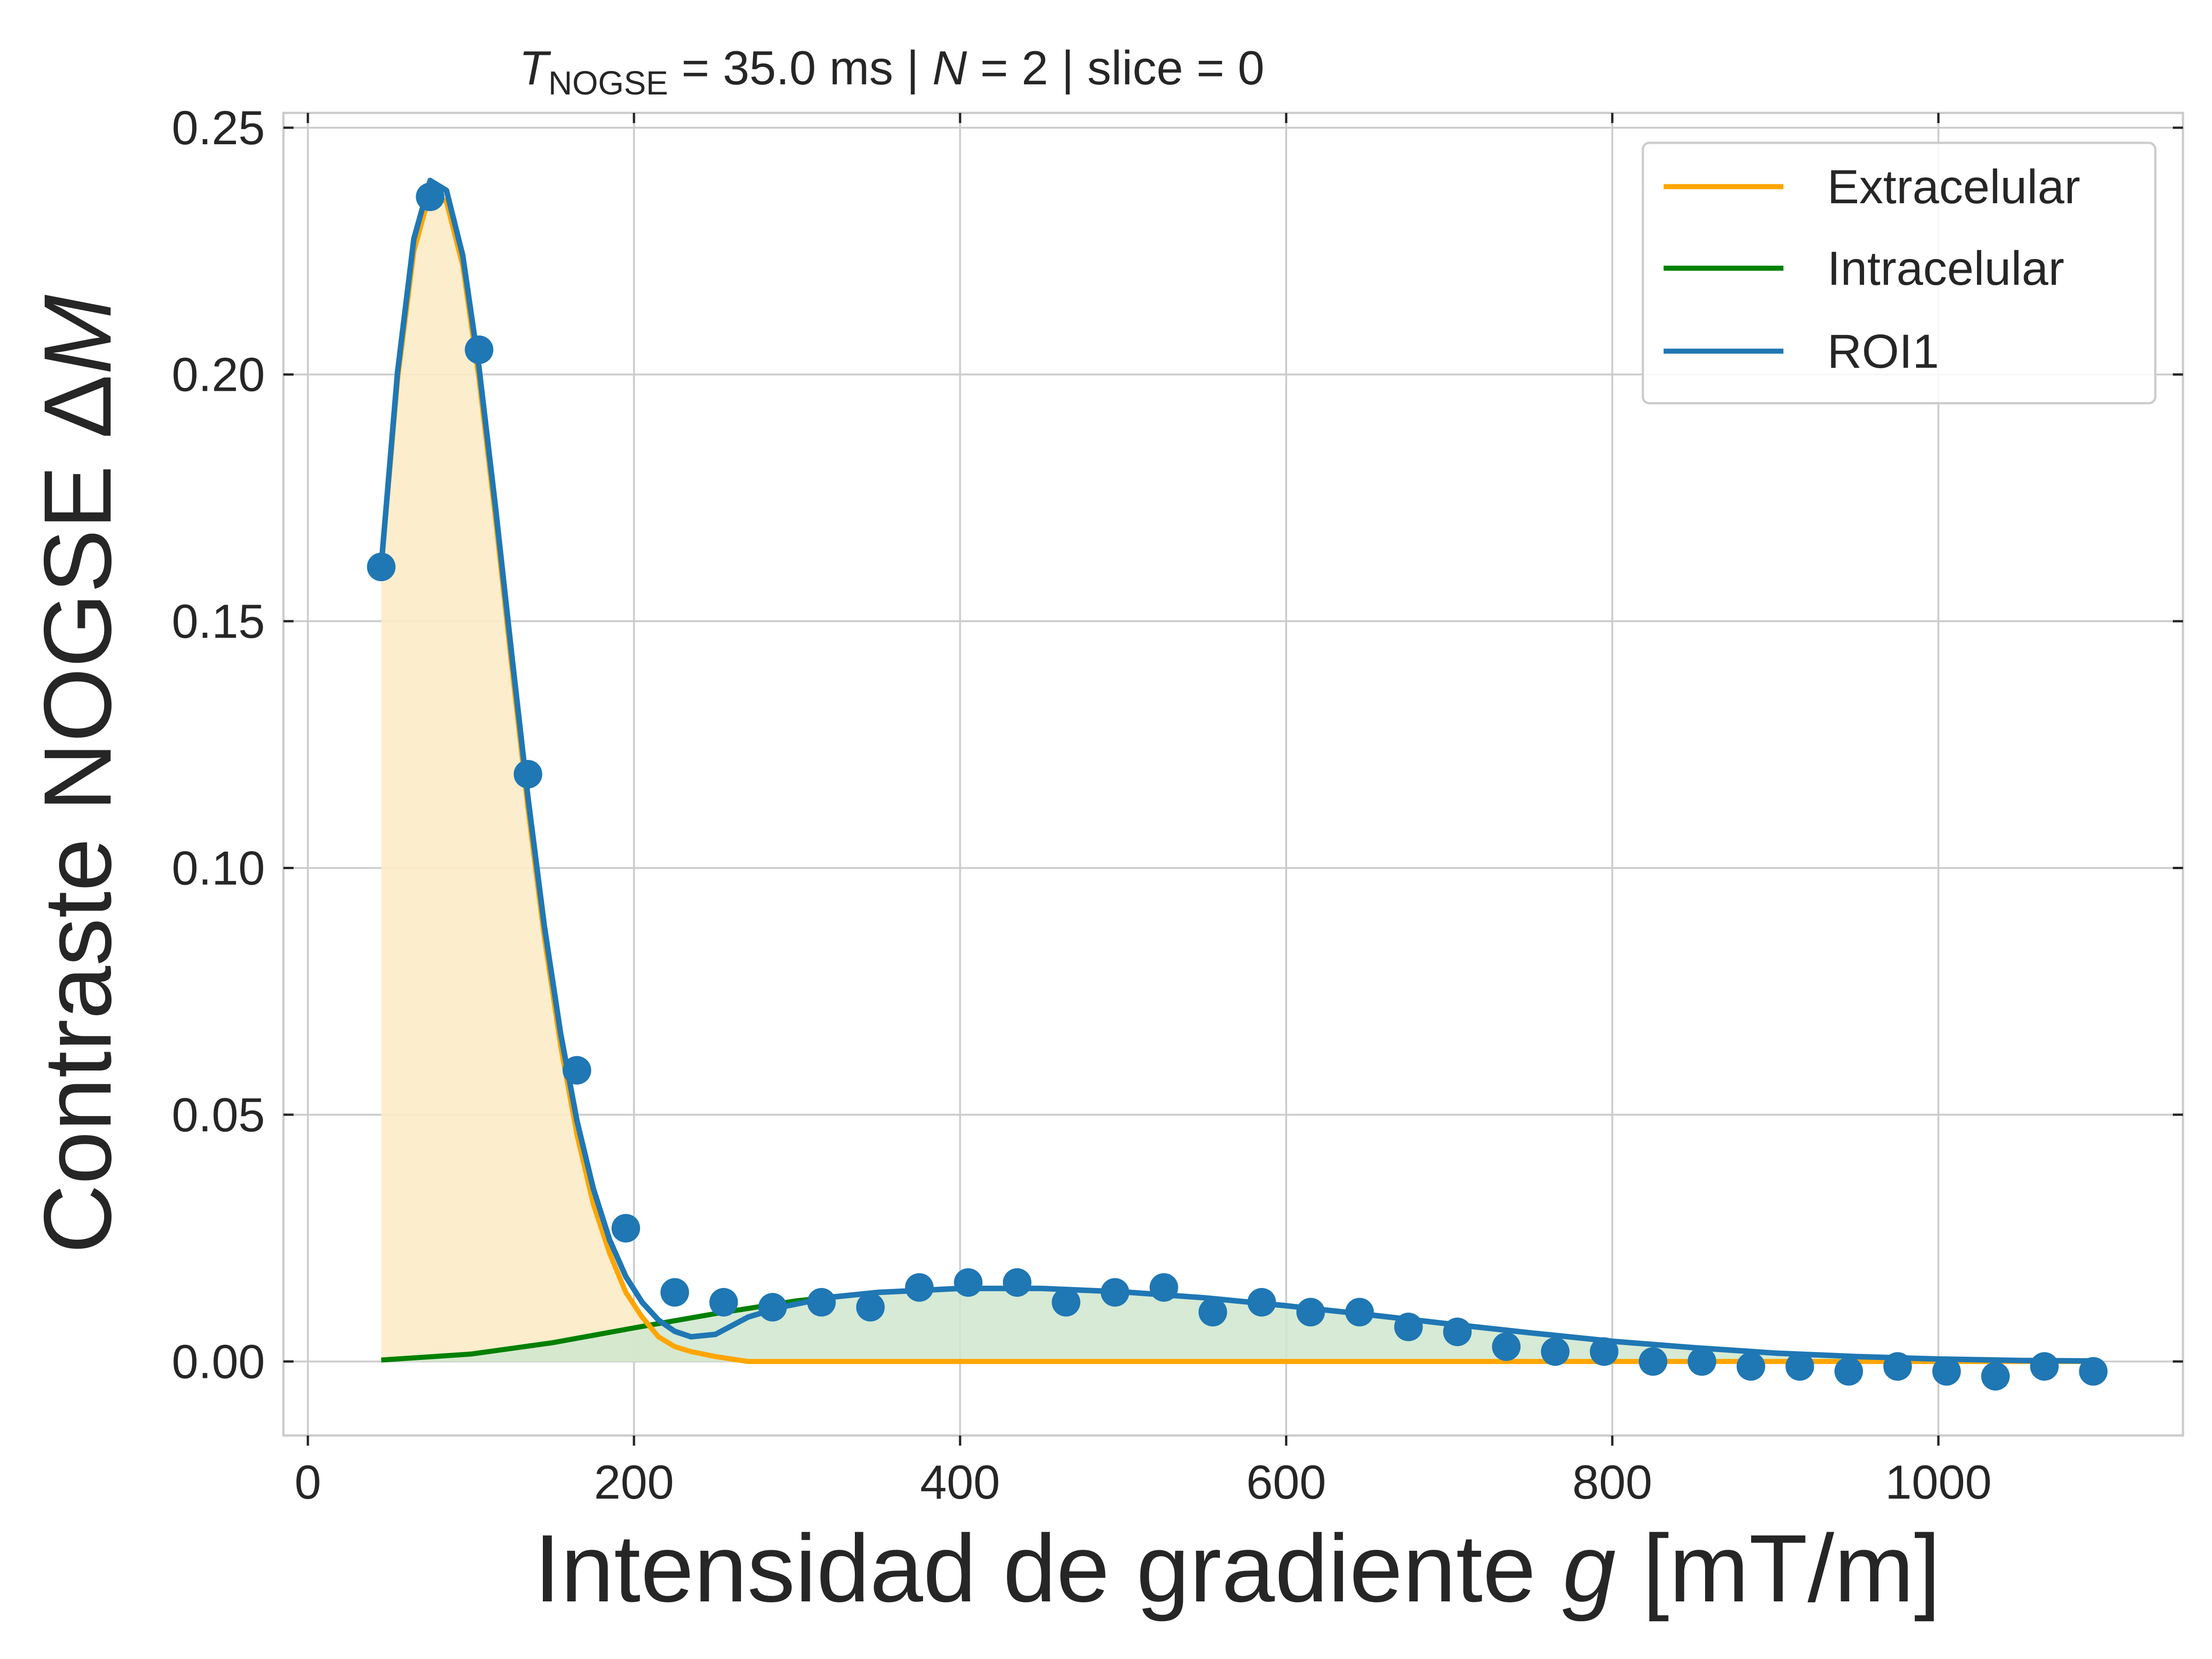 This screenshot has height=1659, width=2212. Describe the element at coordinates (77, 814) in the screenshot. I see `y-axis-label-text: Contraste NOGSE Δ` at that location.